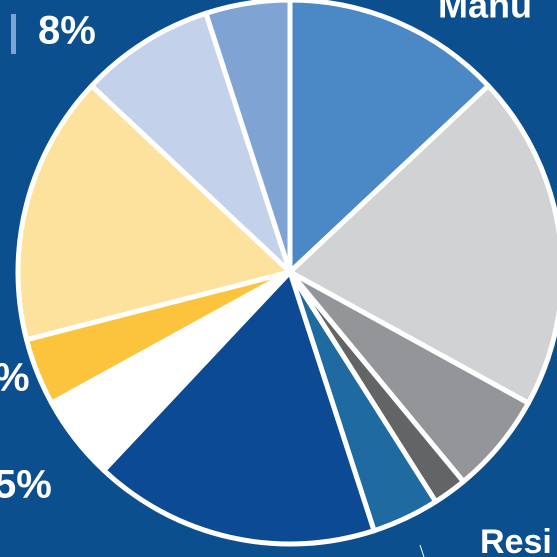 This screenshot has width=557, height=557. What do you see at coordinates (422, 550) in the screenshot?
I see `leader-line` at bounding box center [422, 550].